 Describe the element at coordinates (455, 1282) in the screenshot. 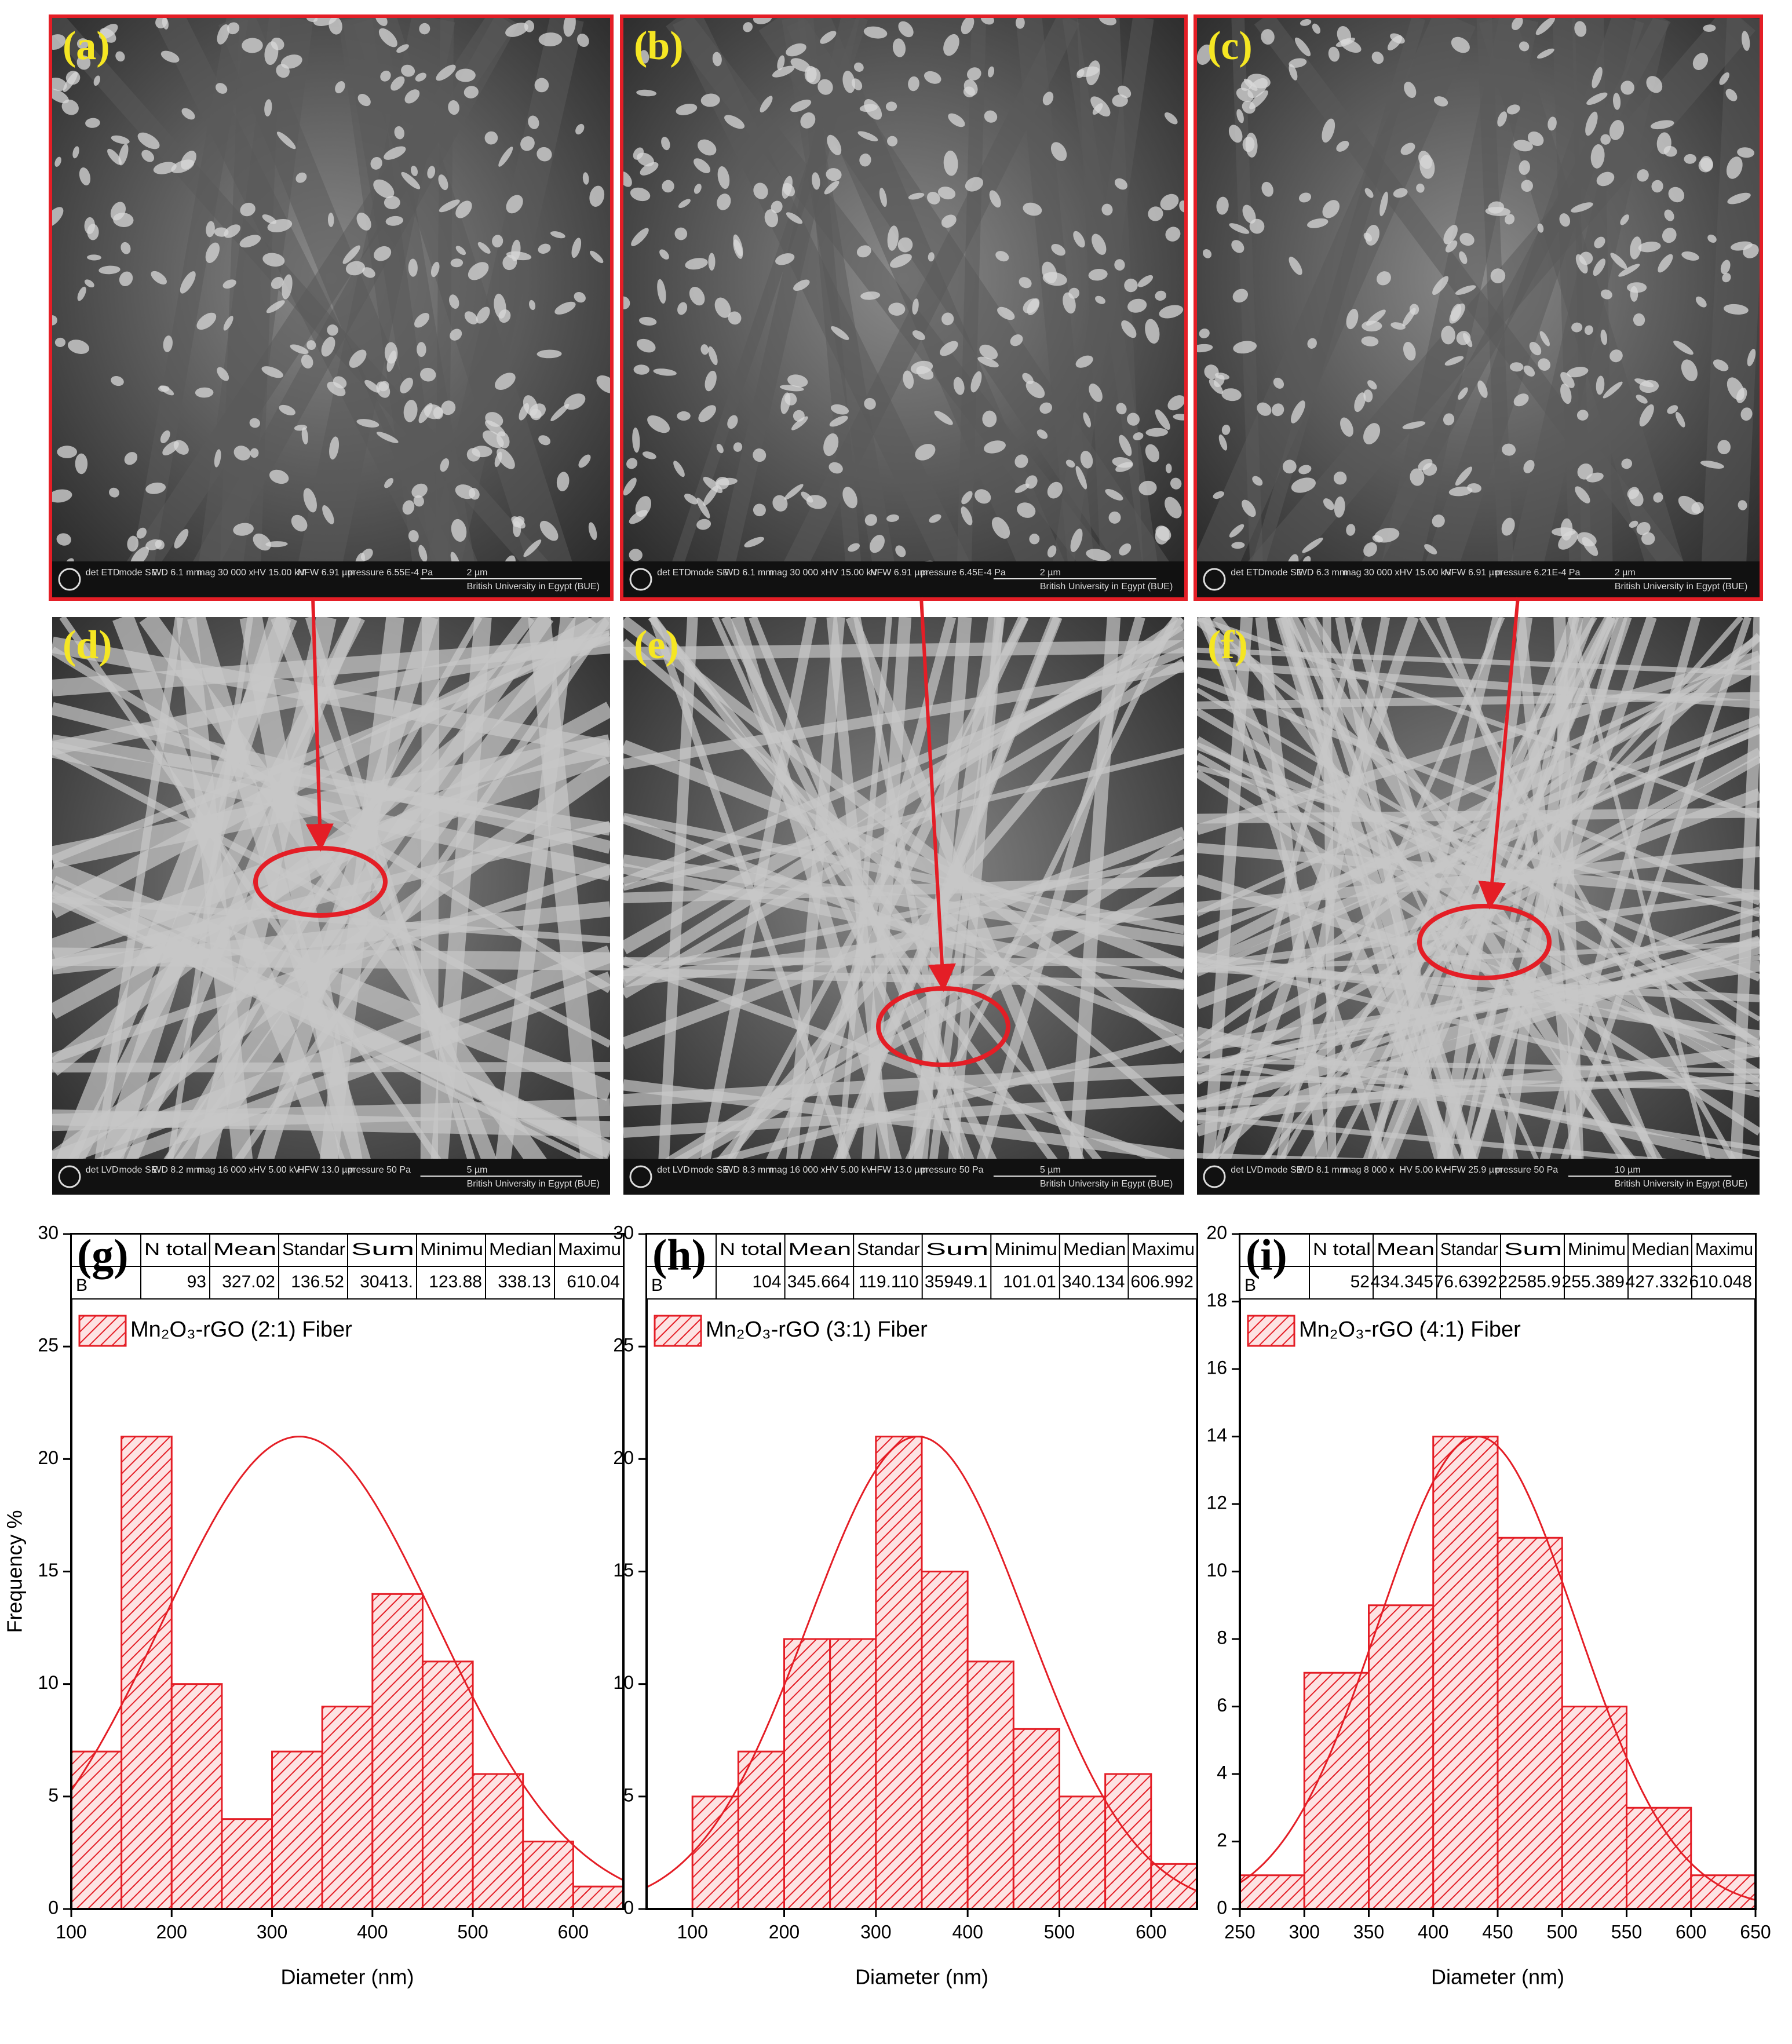

I see `table-cell: 123.88` at that location.